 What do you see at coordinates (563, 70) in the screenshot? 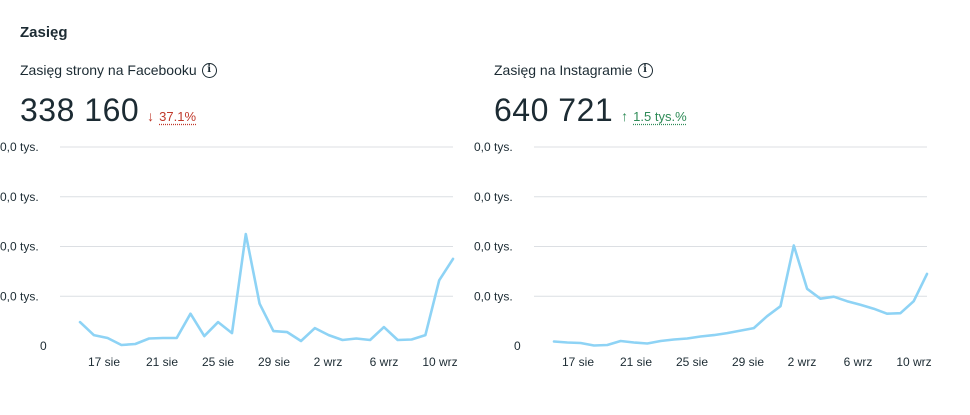
I see `panel-title: Zasięg na Instagramie` at bounding box center [563, 70].